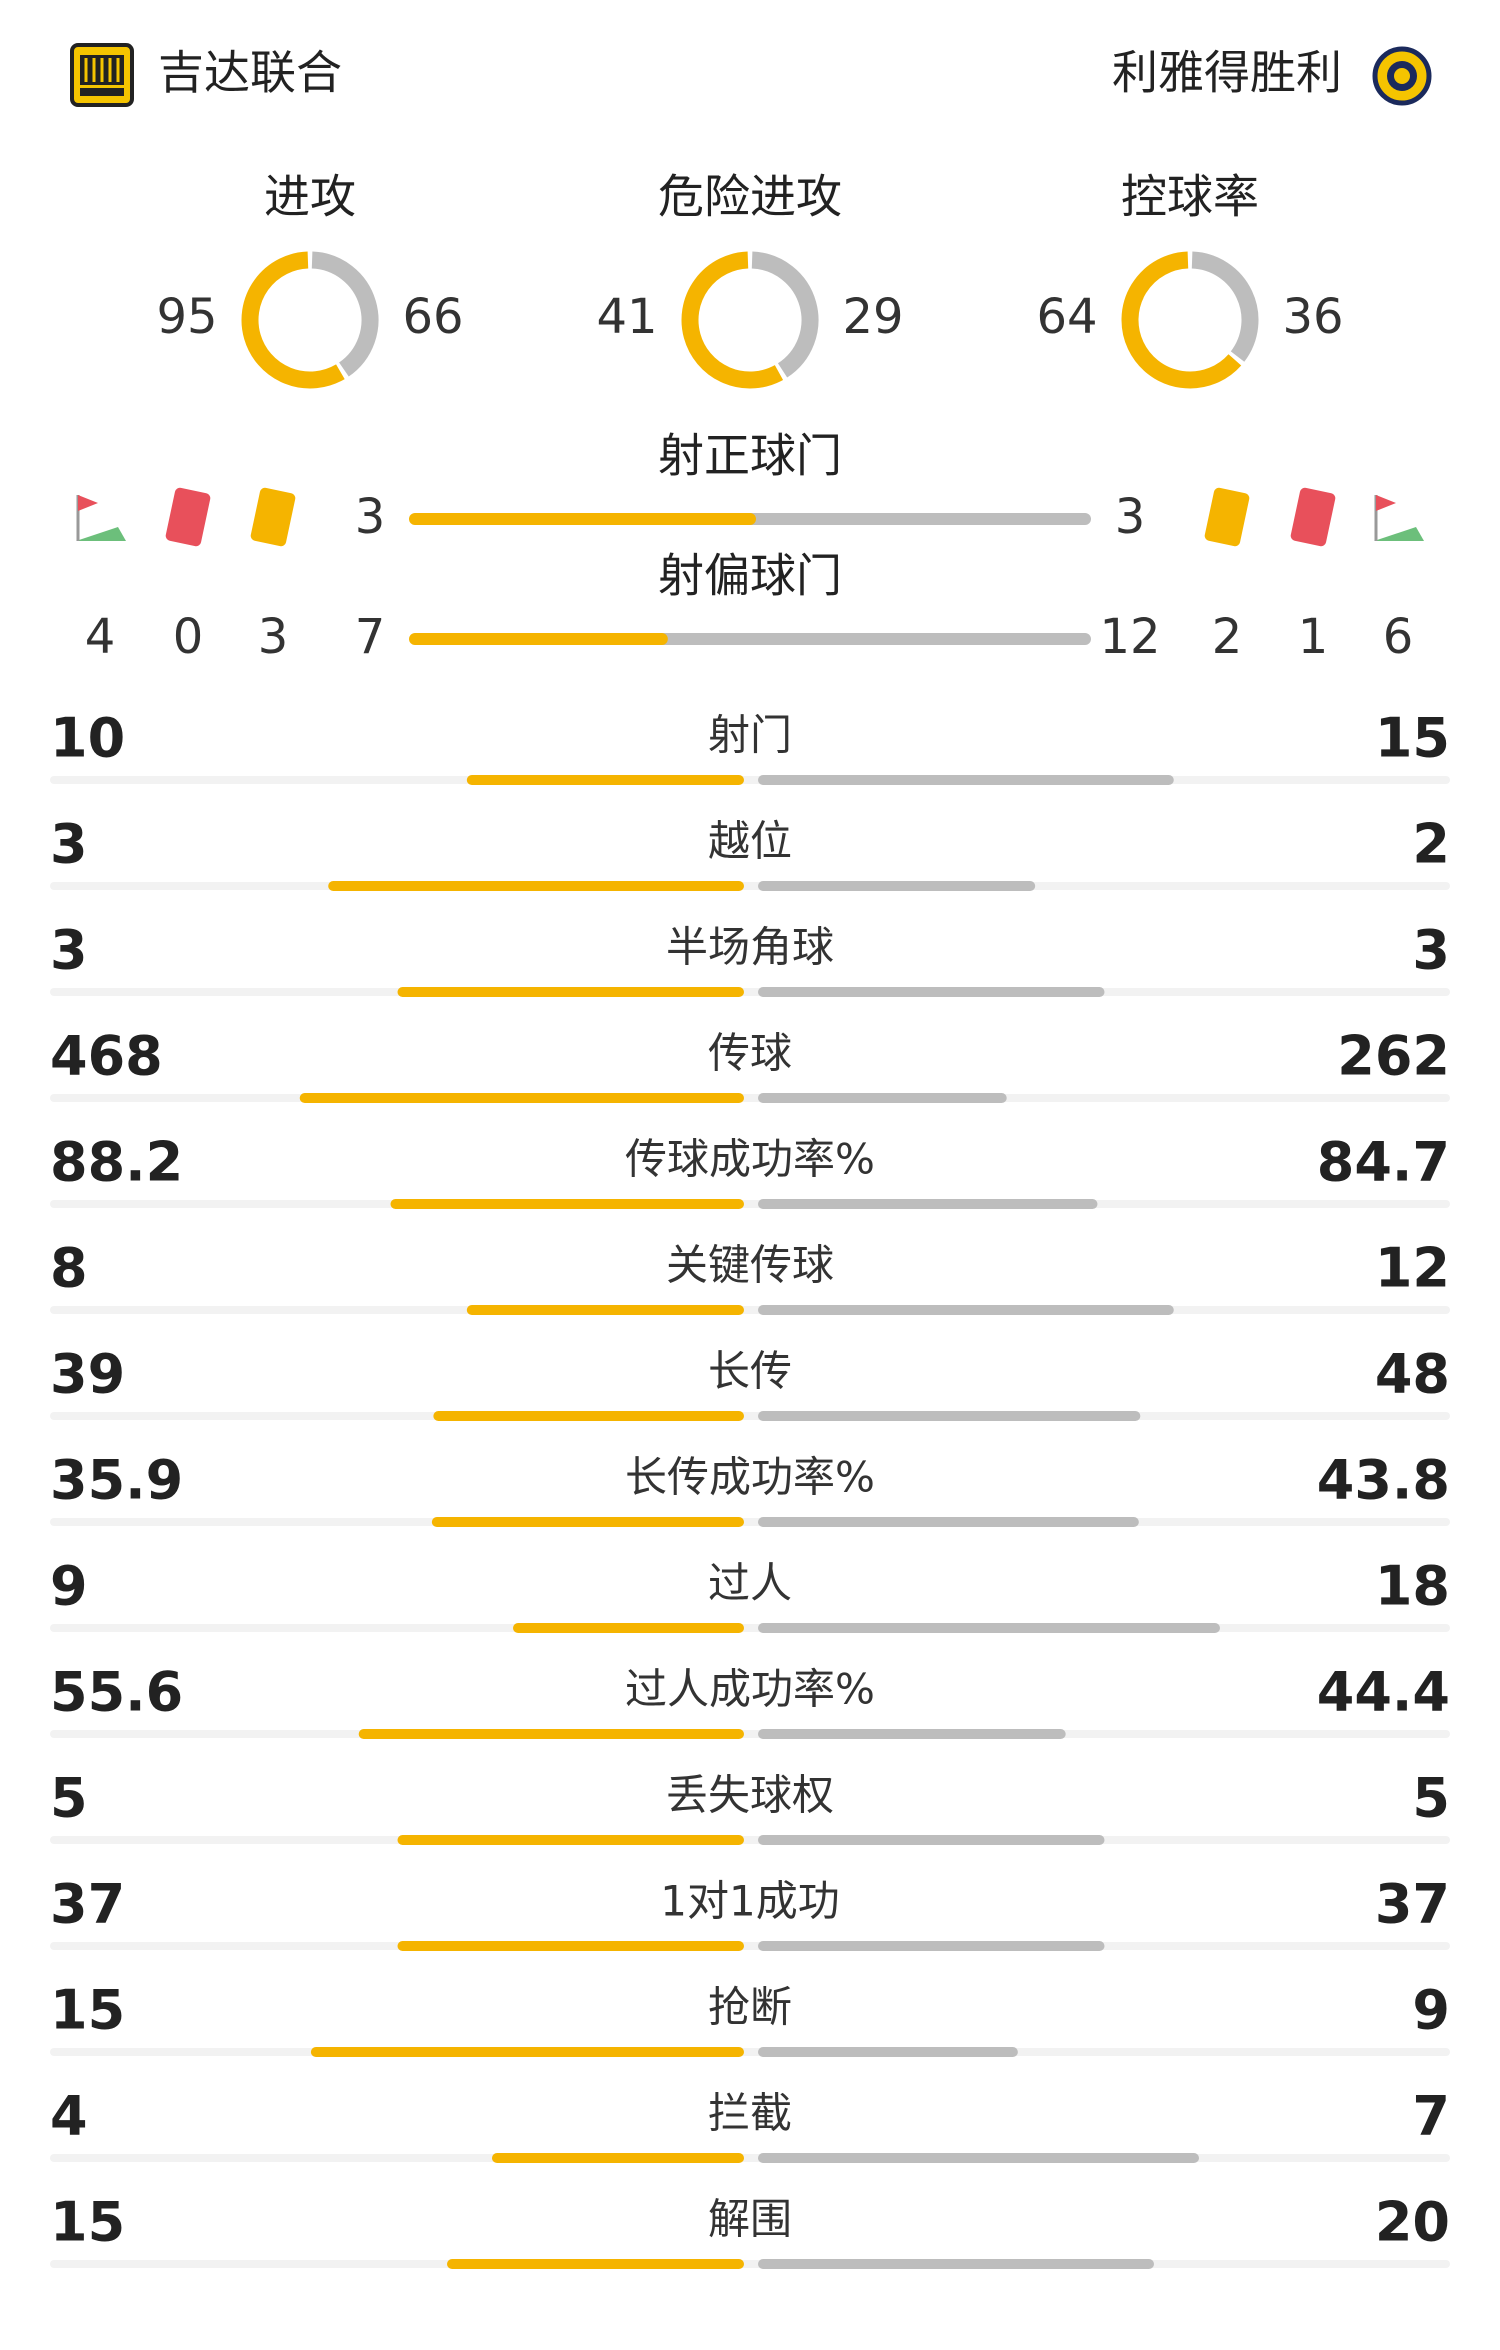 The width and height of the screenshot is (1500, 2350). Describe the element at coordinates (1431, 844) in the screenshot. I see `stat-away-value: 2` at that location.